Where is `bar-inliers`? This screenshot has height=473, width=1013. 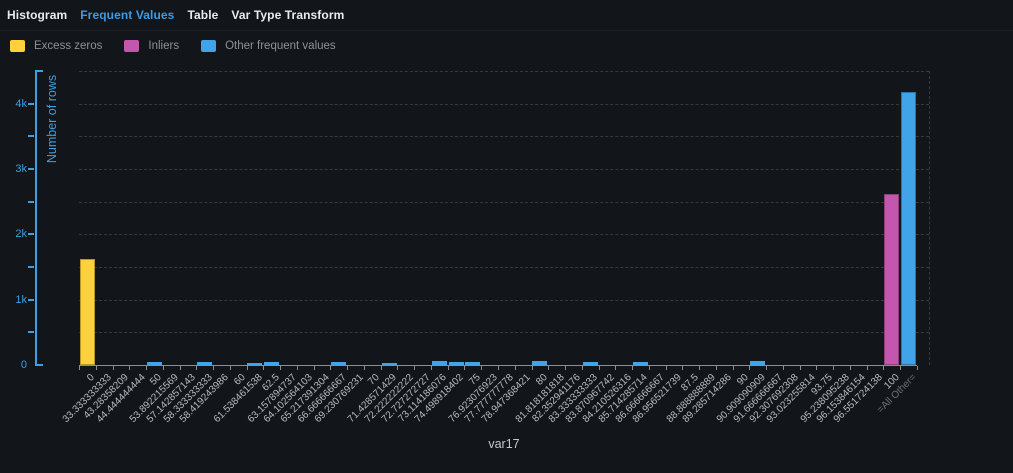
bar-inliers is located at coordinates (892, 279).